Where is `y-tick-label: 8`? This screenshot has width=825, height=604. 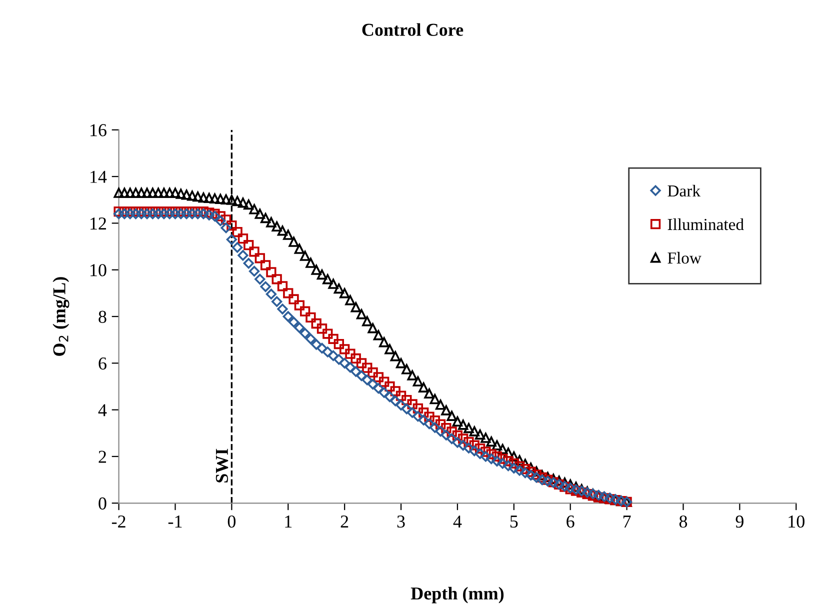 y-tick-label: 8 is located at coordinates (102, 316).